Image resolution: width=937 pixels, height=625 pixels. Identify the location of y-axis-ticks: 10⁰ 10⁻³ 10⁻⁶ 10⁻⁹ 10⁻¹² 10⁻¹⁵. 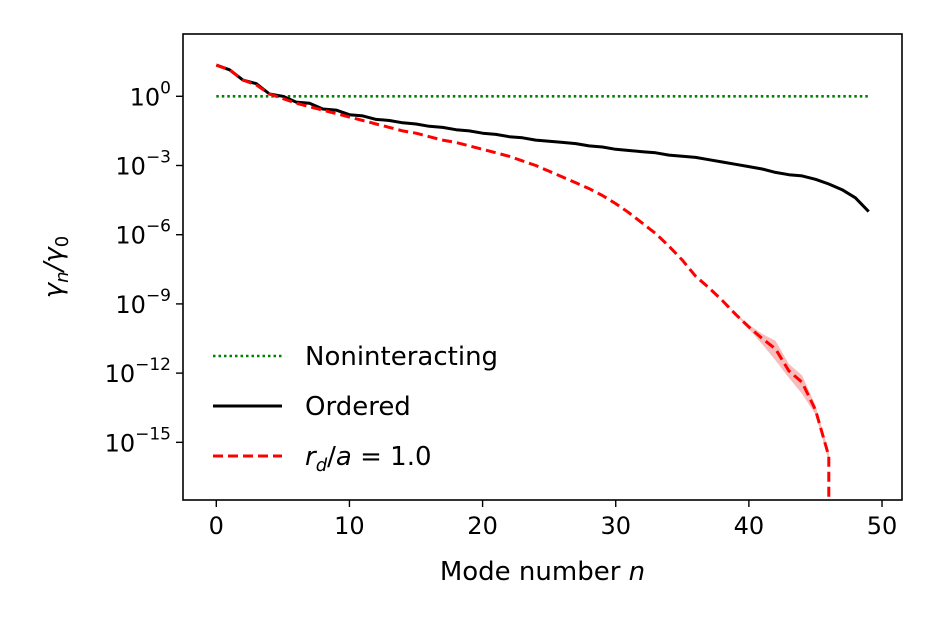
(144, 267).